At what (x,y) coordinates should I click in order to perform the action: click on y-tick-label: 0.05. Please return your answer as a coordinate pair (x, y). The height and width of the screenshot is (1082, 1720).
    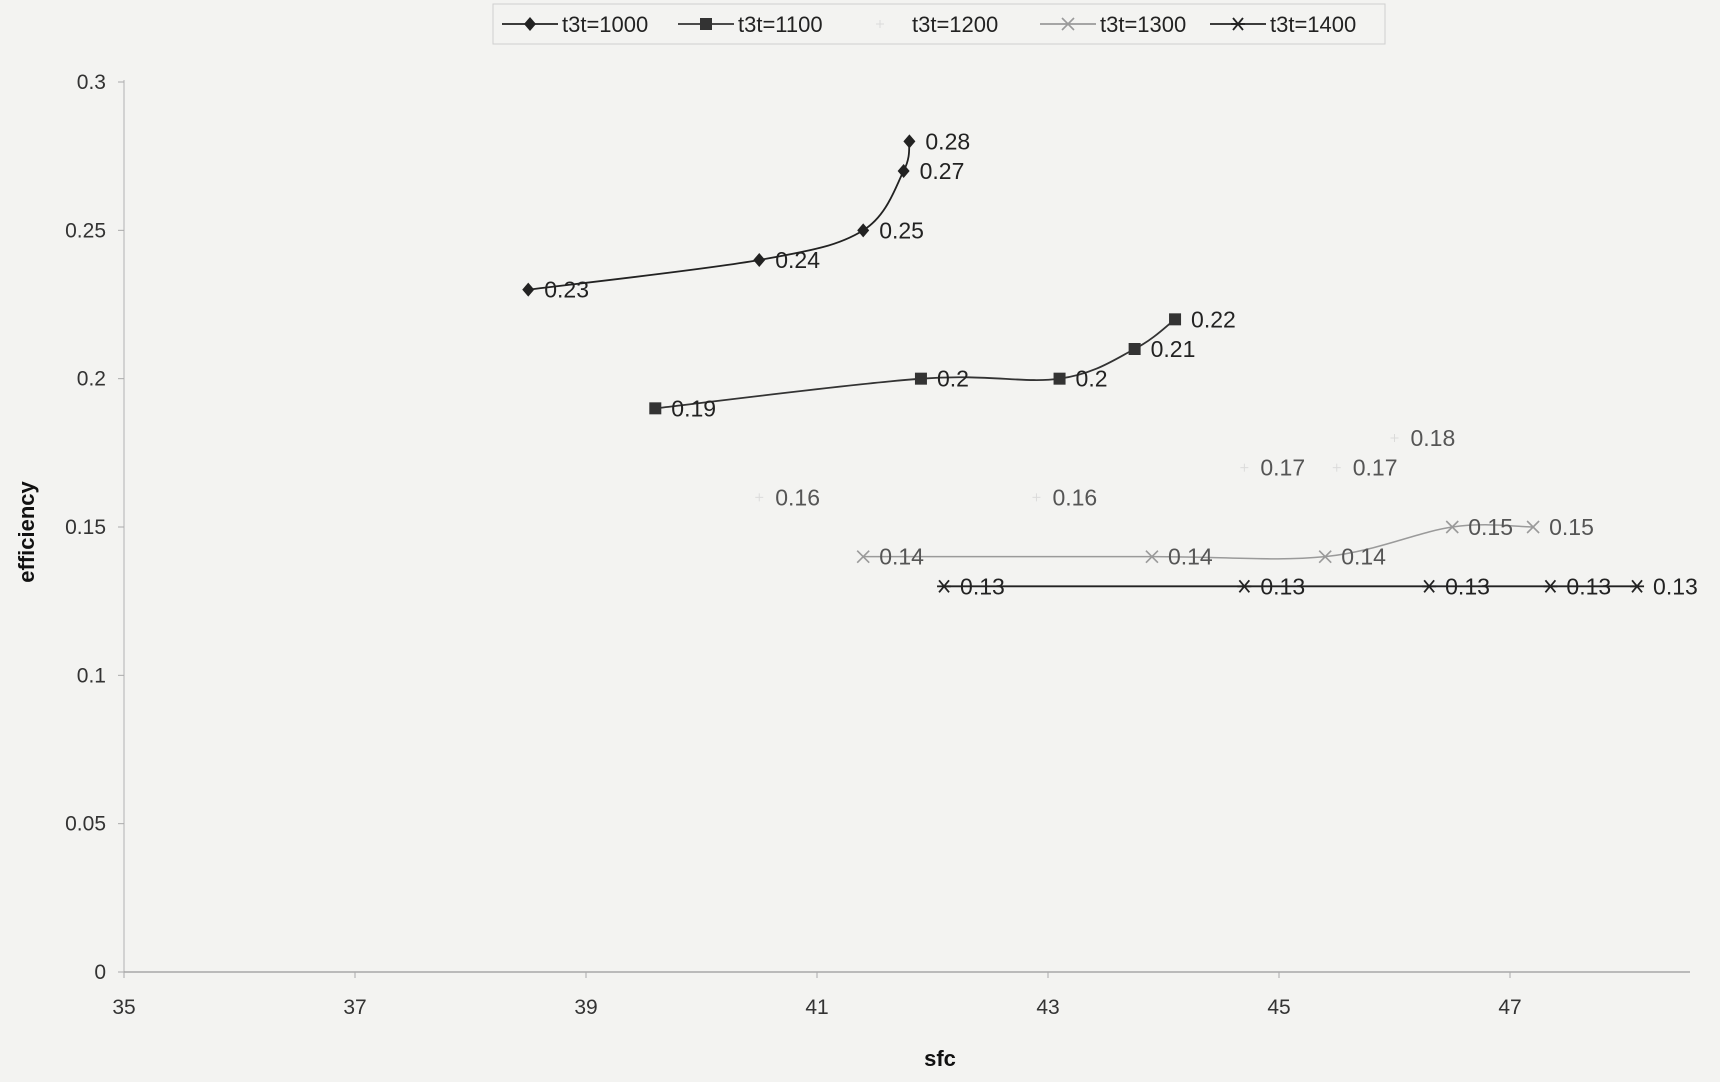
    Looking at the image, I should click on (85, 824).